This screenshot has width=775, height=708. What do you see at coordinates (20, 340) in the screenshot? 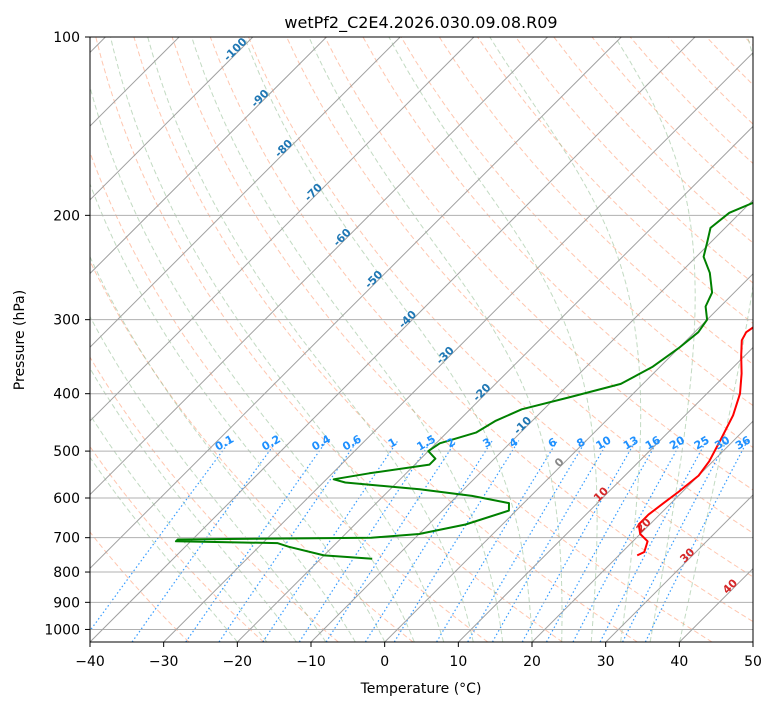
I see `y-axis-label: Pressure (hPa)` at bounding box center [20, 340].